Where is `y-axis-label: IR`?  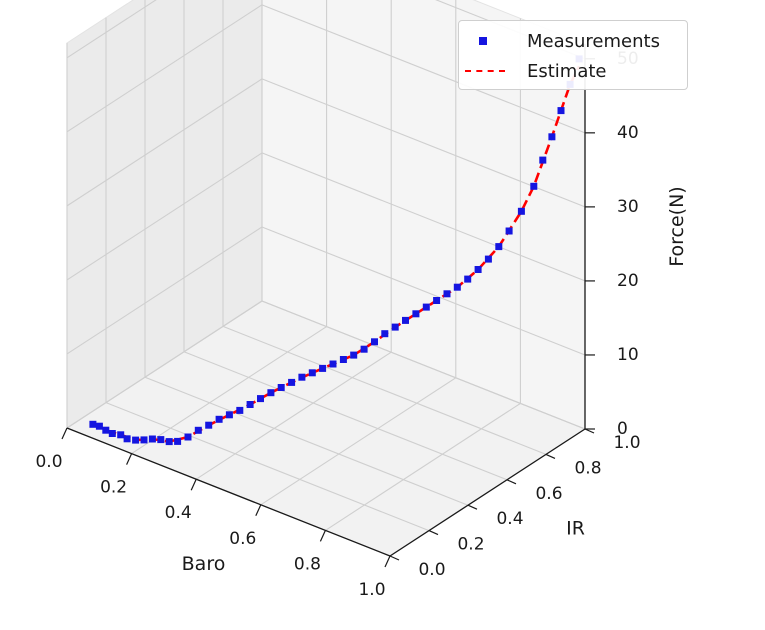 y-axis-label: IR is located at coordinates (575, 529).